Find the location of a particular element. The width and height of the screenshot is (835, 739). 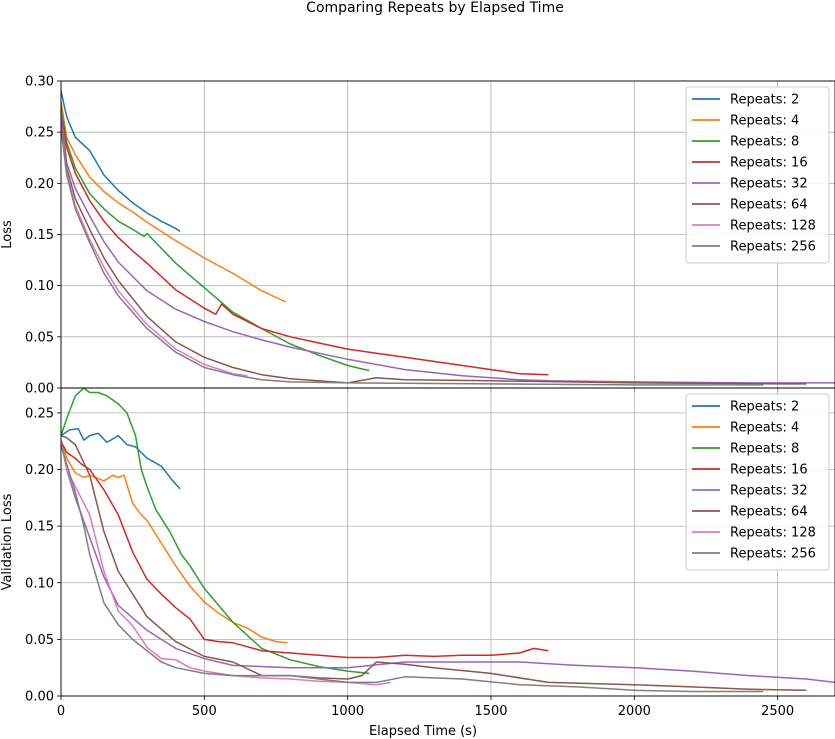

loss-y-tick-label: 0.00 is located at coordinates (39, 389).